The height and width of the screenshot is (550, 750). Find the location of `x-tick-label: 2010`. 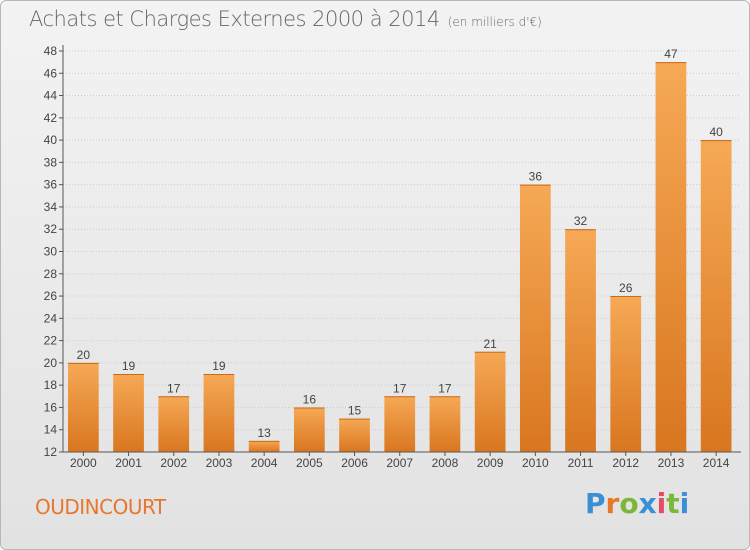

x-tick-label: 2010 is located at coordinates (535, 463).